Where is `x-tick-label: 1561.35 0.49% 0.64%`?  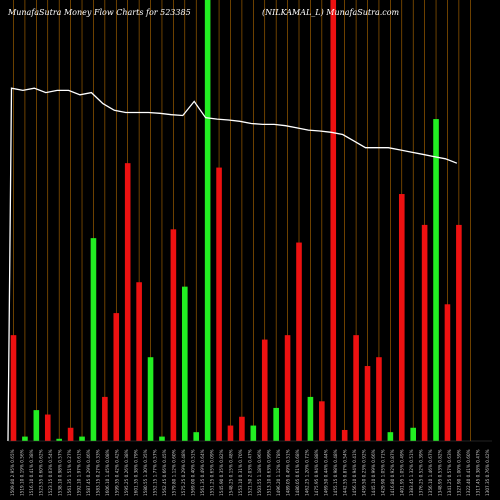
x-tick-label: 1561.35 0.49% 0.64% is located at coordinates (202, 472).